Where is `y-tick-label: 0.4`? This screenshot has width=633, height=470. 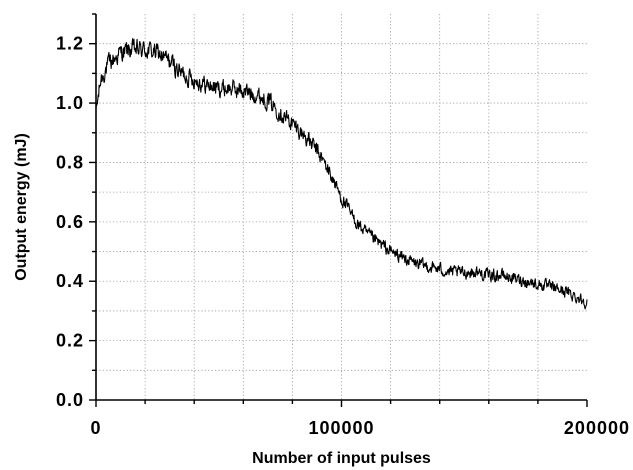
y-tick-label: 0.4 is located at coordinates (70, 281).